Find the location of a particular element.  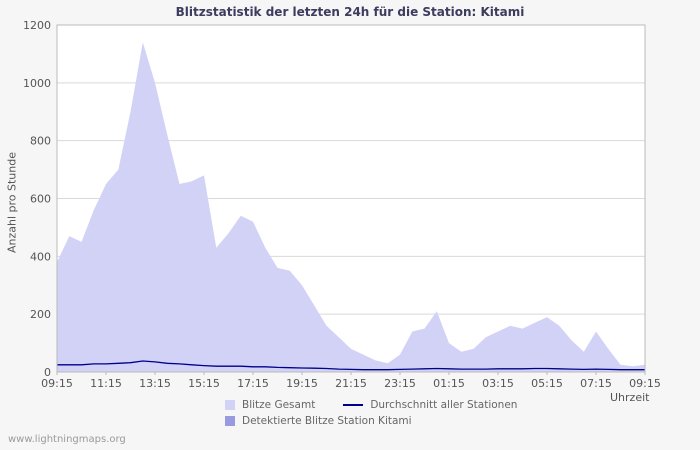

y-tick-label: 200 is located at coordinates (40, 314).